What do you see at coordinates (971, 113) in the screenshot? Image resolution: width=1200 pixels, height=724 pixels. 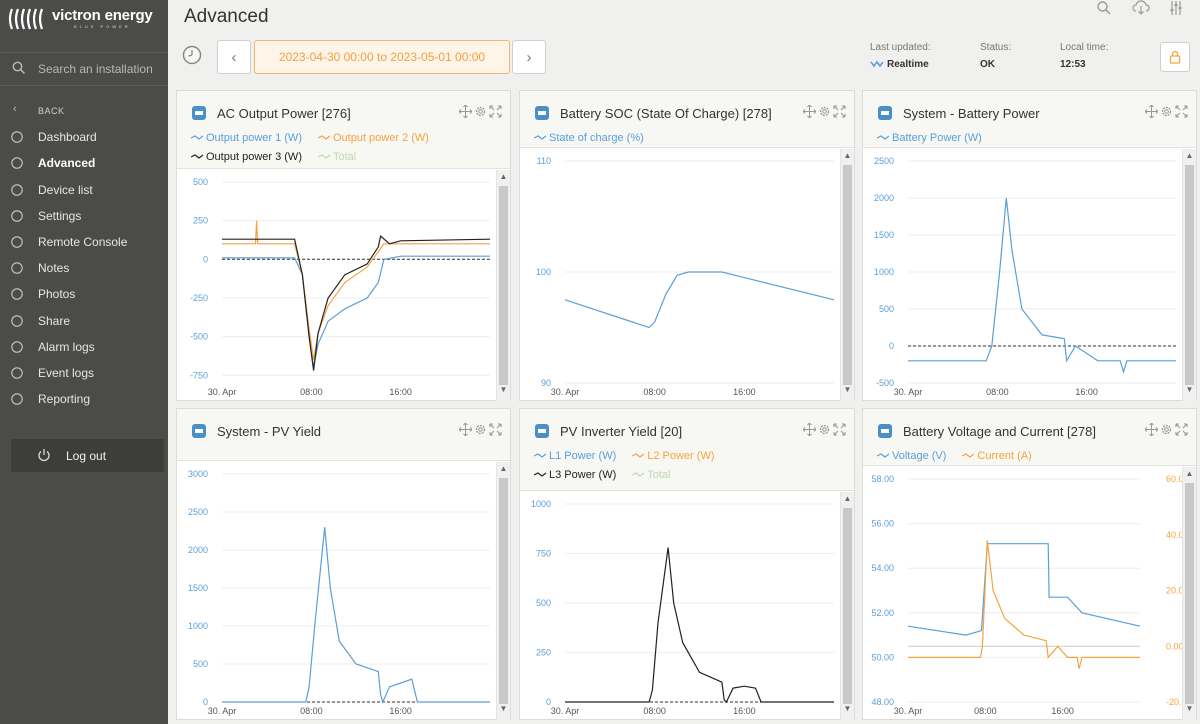 I see `widget-title: System - Battery Power` at bounding box center [971, 113].